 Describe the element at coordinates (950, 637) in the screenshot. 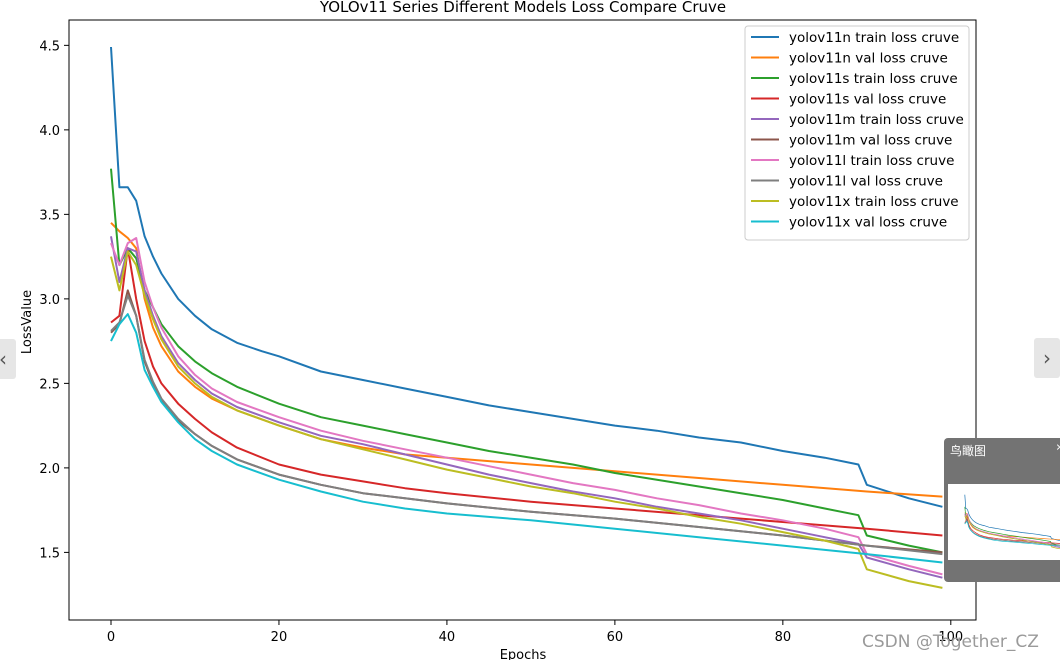

I see `x-tick-label: 100` at that location.